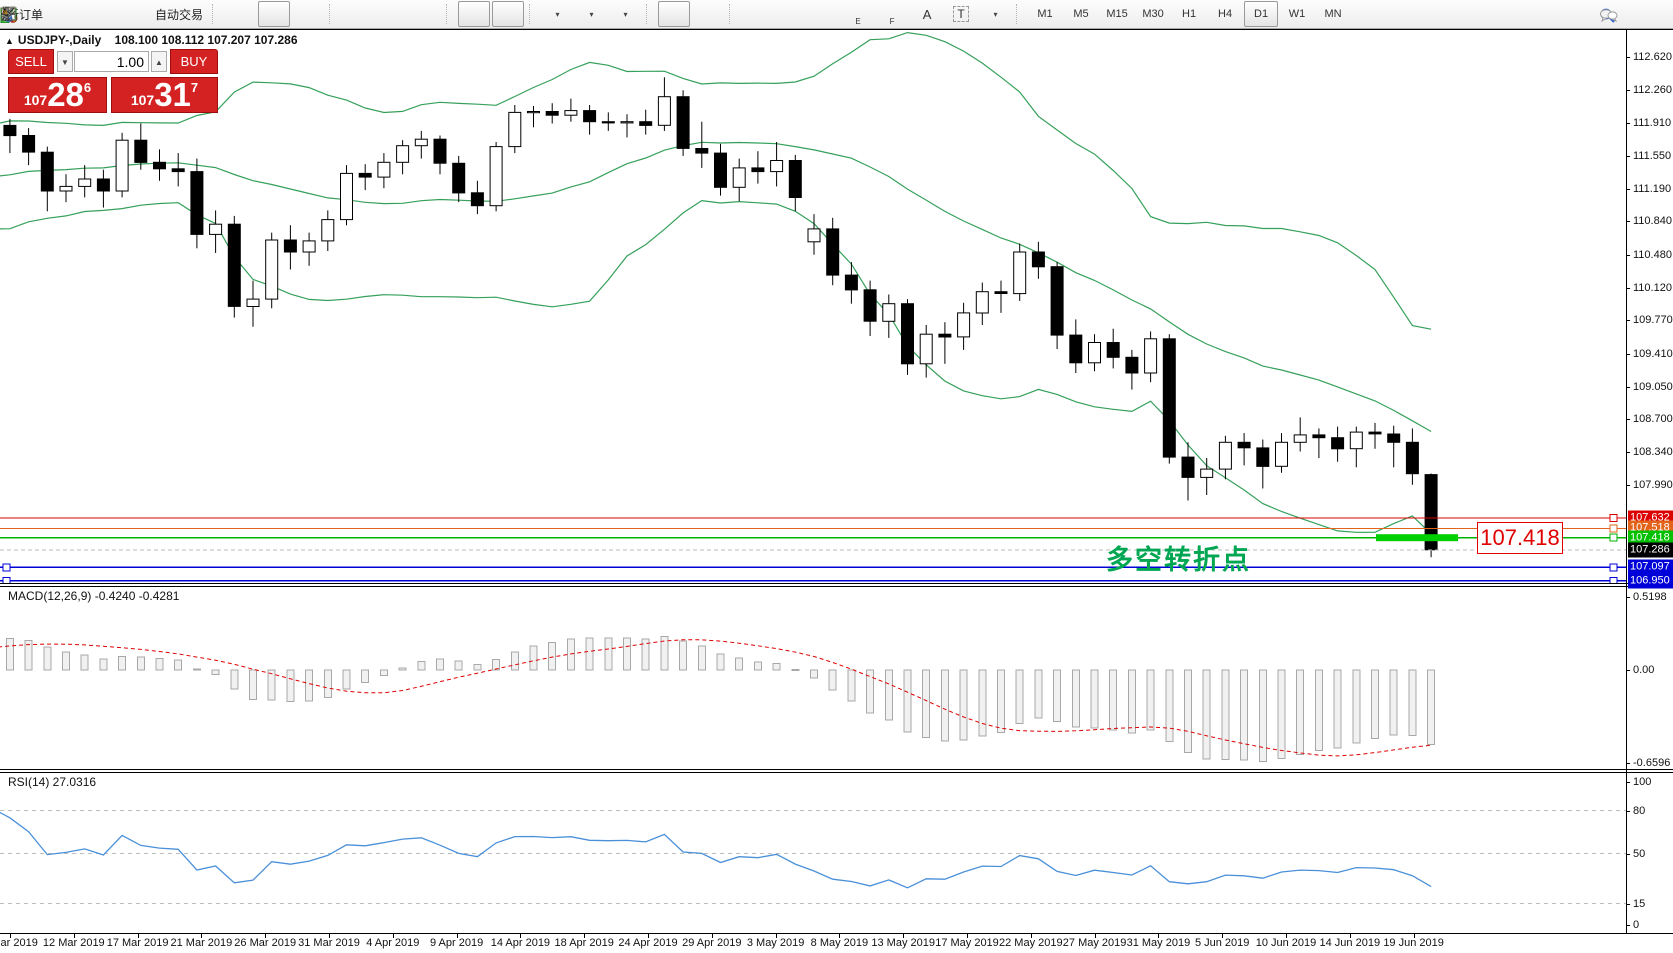  What do you see at coordinates (858, 21) in the screenshot?
I see `channel-glyph: E` at bounding box center [858, 21].